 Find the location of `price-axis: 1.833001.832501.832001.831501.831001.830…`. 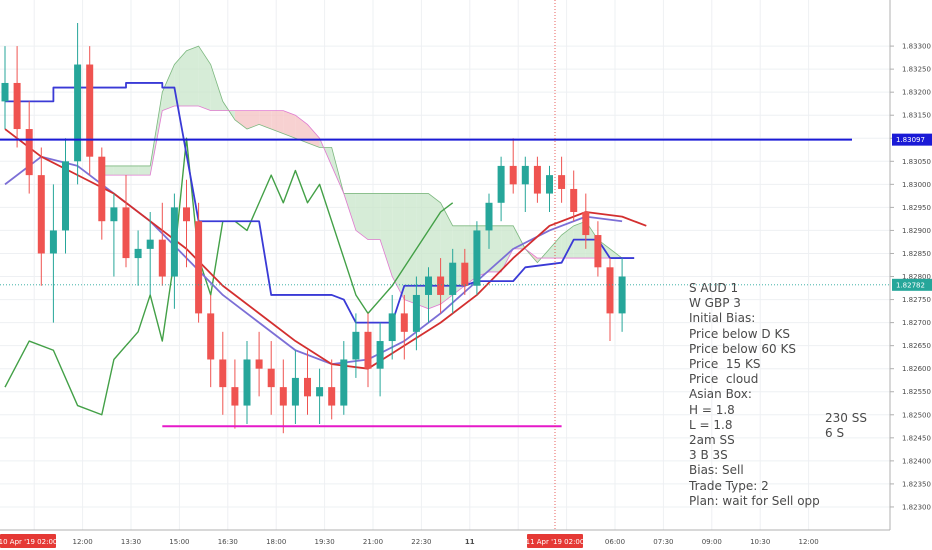

price-axis: 1.833001.832501.832001.831501.831001.830… is located at coordinates (910, 275).